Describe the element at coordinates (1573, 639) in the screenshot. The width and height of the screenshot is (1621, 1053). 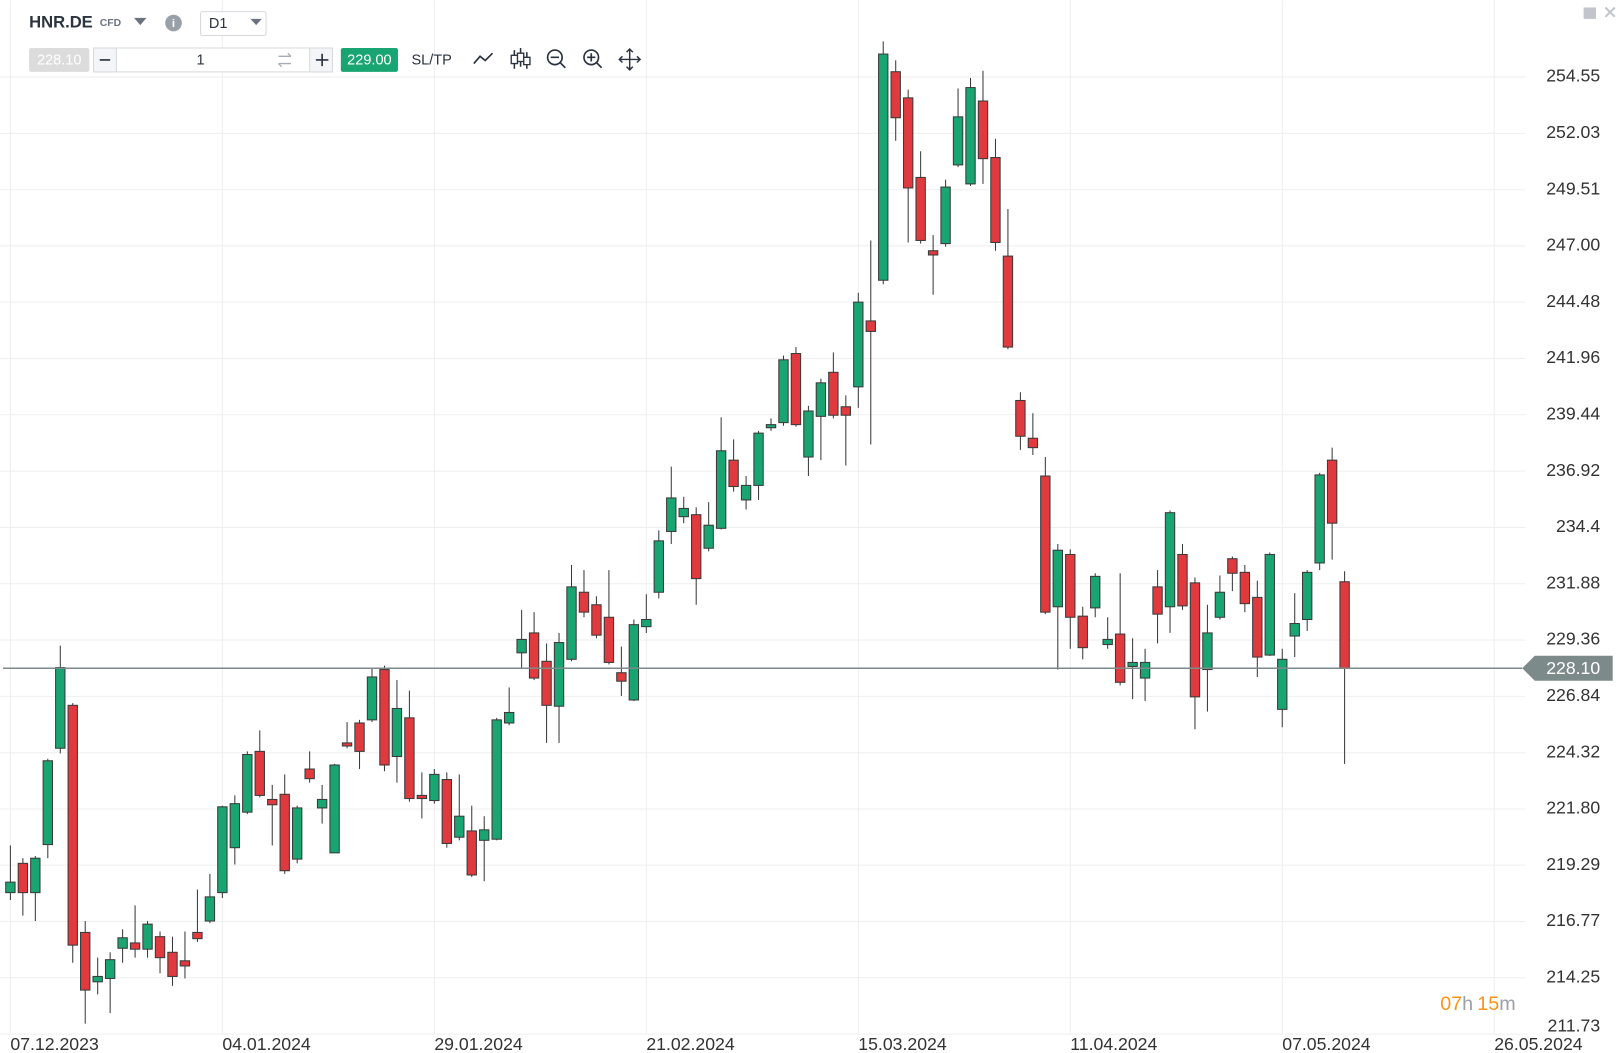
I see `y-tick-label: 229.36` at that location.